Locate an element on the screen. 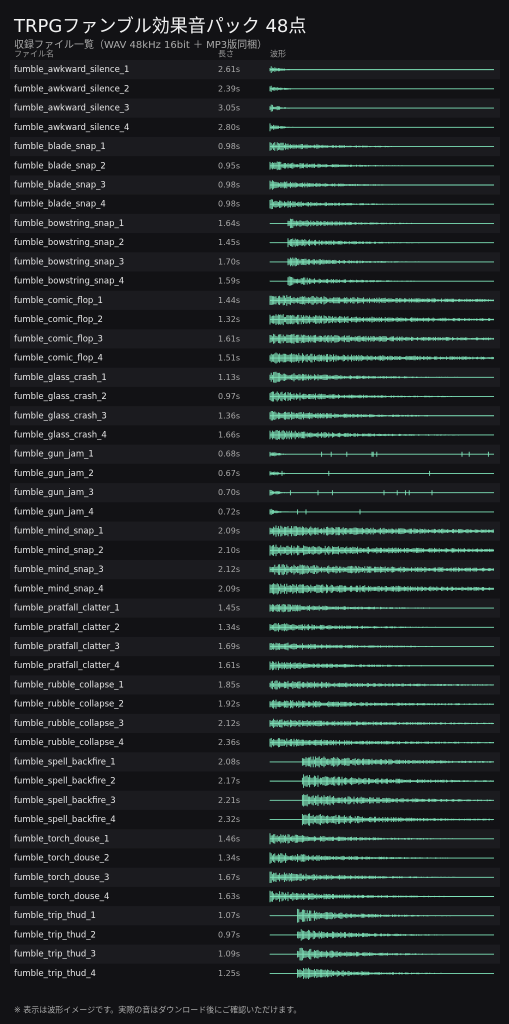 This screenshot has height=1024, width=509. file-name: fumble_spell_backfire_1 is located at coordinates (65, 762).